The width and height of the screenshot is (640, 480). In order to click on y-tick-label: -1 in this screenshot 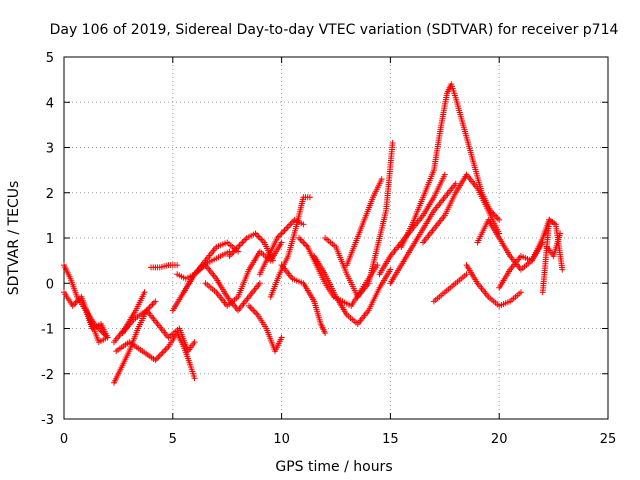, I will do `click(47, 330)`.